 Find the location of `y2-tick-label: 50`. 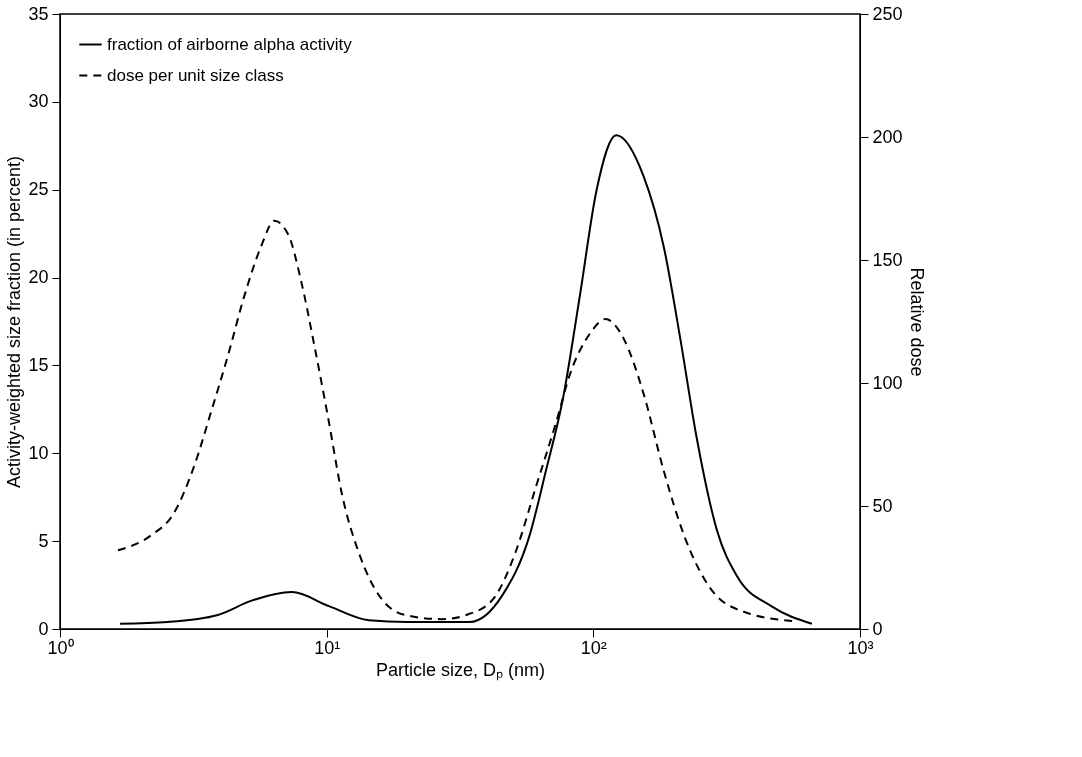

y2-tick-label: 50 is located at coordinates (882, 505).